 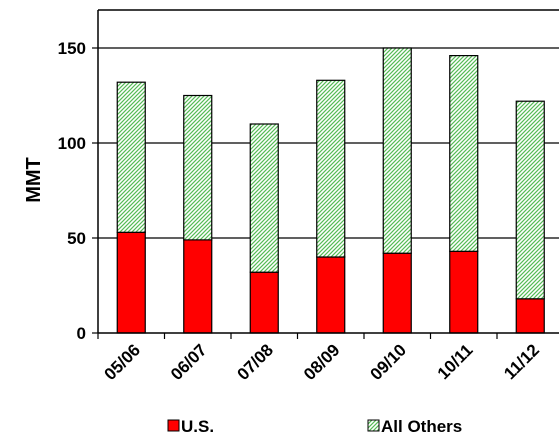 What do you see at coordinates (373, 425) in the screenshot?
I see `legend-swatch-all-others` at bounding box center [373, 425].